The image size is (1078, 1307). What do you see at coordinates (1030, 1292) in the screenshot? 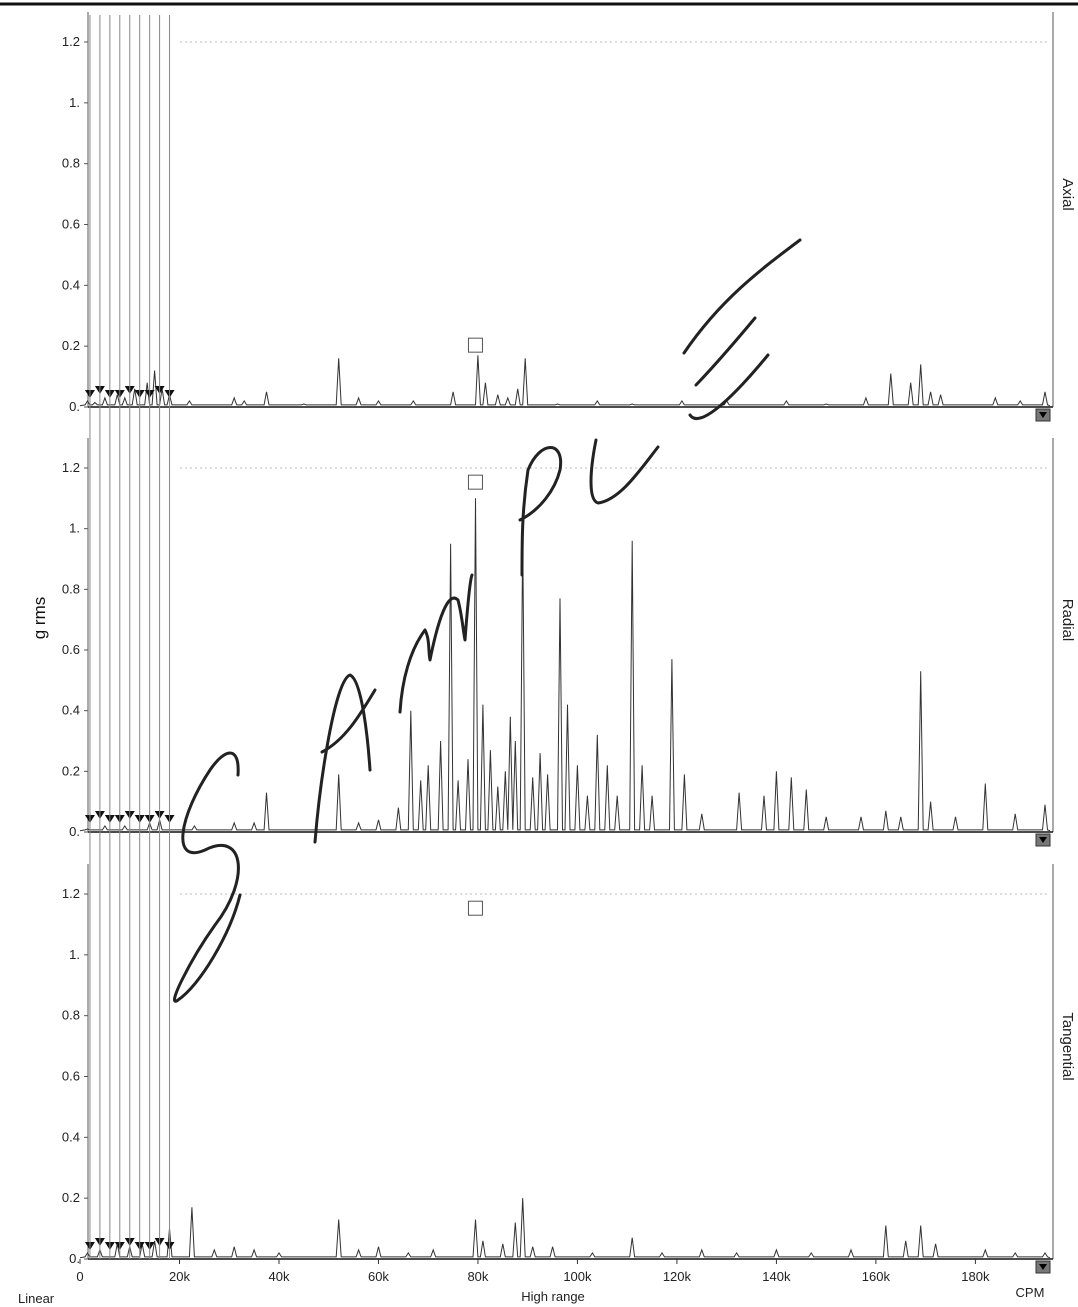
I see `x-unit-label: CPM` at bounding box center [1030, 1292].